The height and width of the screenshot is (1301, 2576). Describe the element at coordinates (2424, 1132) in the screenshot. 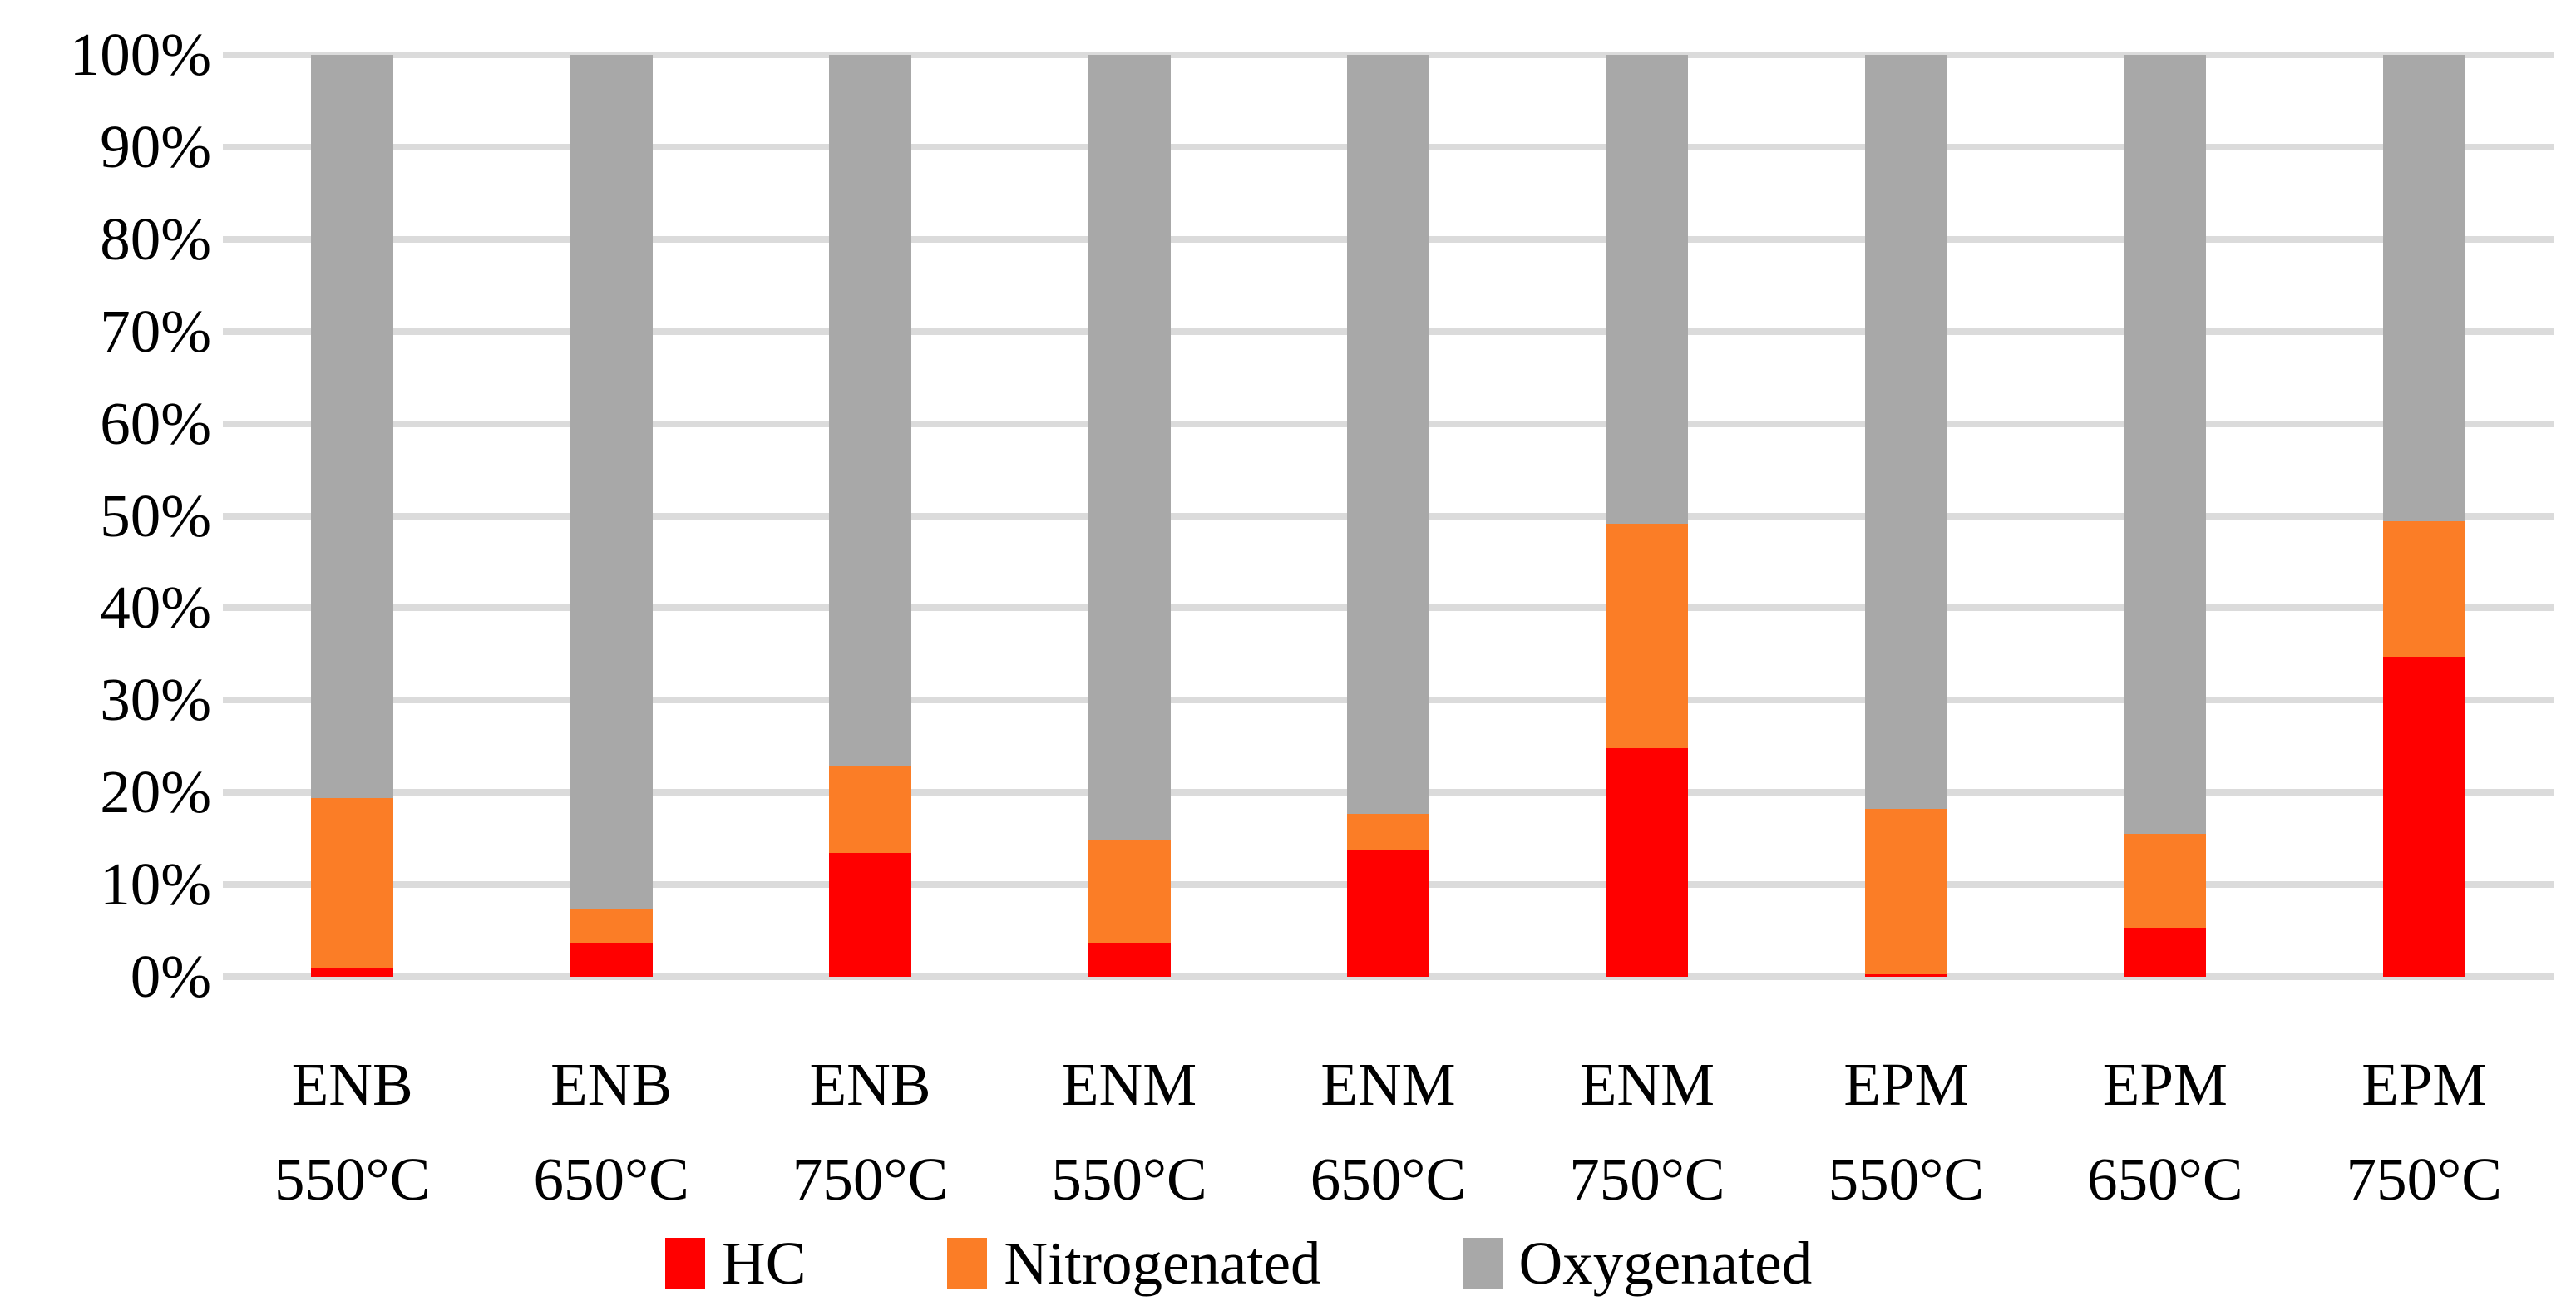

I see `x-axis-label-EPM-750C: EPM 750°C` at that location.